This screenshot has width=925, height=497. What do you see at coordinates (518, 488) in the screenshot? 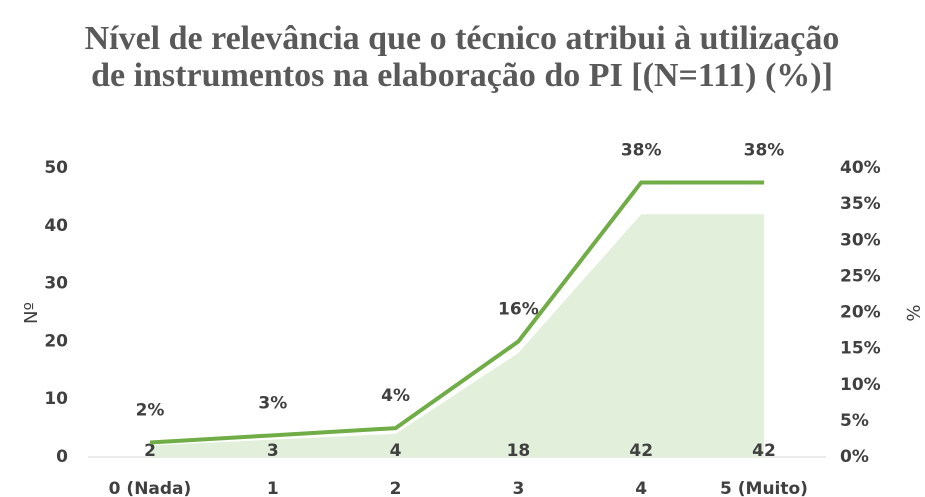
I see `x-tick-label: 3` at bounding box center [518, 488].